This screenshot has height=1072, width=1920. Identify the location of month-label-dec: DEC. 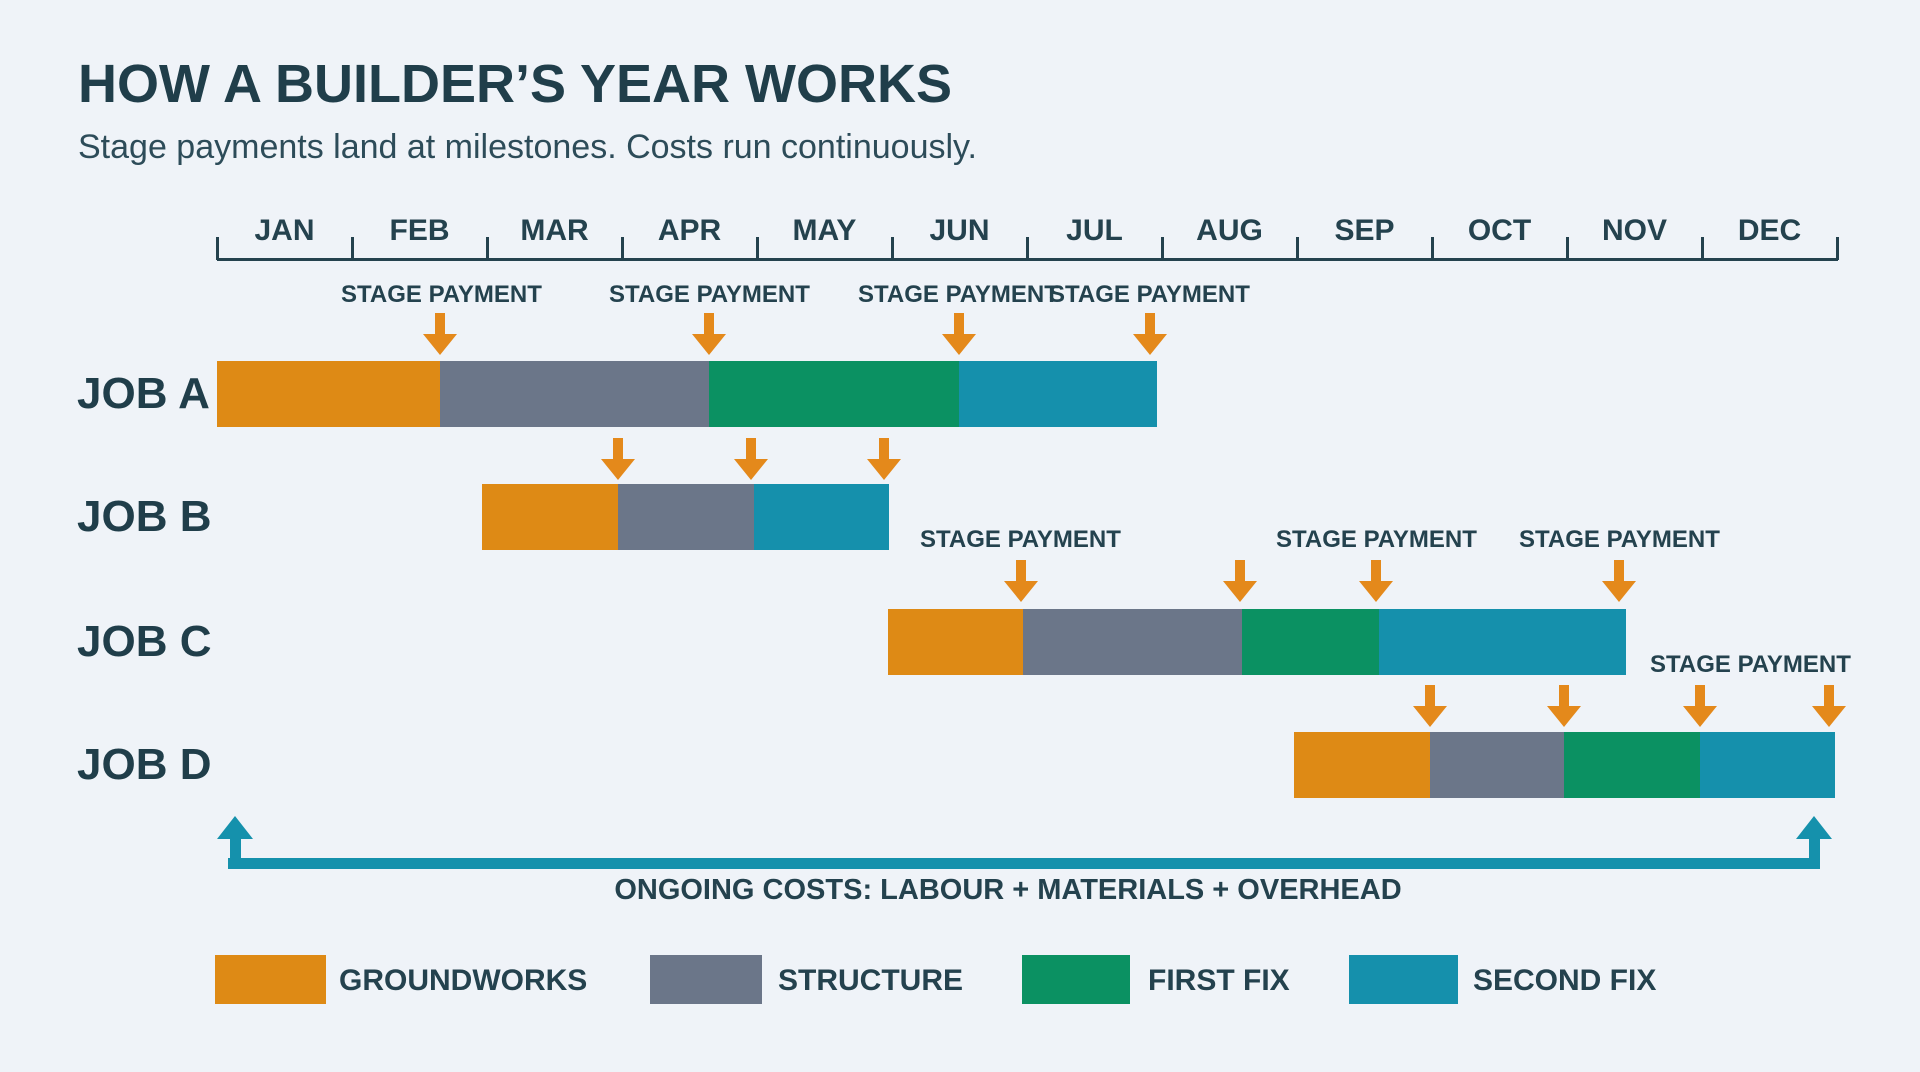
(1769, 230).